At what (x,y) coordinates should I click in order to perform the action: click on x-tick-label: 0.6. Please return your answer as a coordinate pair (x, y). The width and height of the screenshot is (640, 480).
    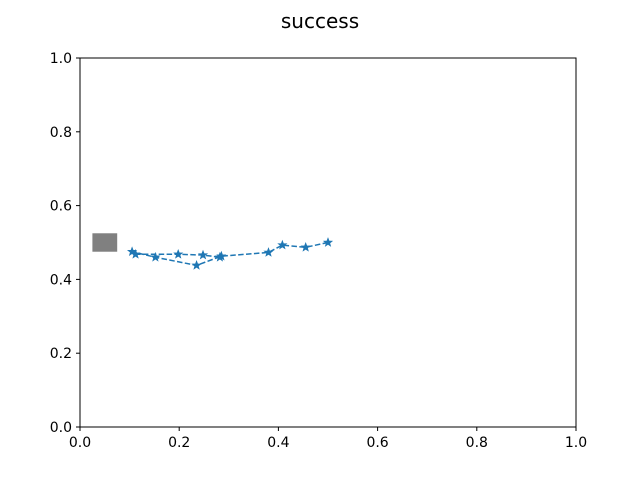
    Looking at the image, I should click on (377, 443).